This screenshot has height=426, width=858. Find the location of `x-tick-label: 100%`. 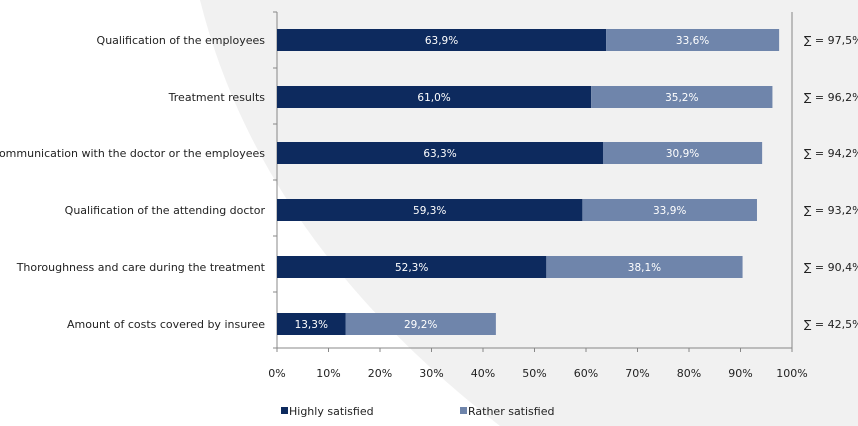

x-tick-label: 100% is located at coordinates (791, 373).